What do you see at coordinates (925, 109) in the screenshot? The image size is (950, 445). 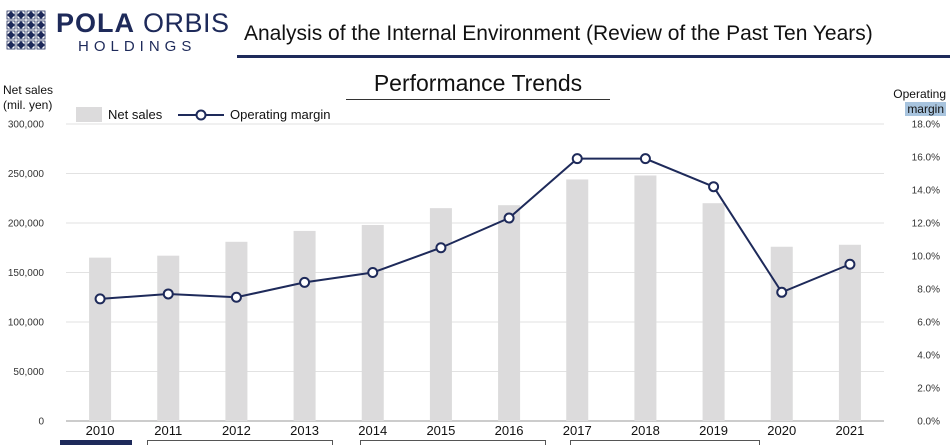 I see `y-axis-right-label-line2: margin` at bounding box center [925, 109].